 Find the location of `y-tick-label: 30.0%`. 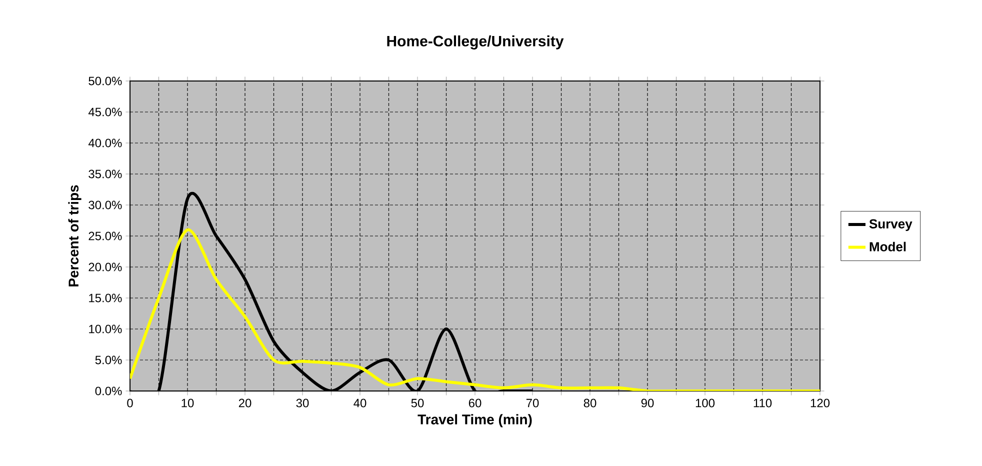

y-tick-label: 30.0% is located at coordinates (105, 205).